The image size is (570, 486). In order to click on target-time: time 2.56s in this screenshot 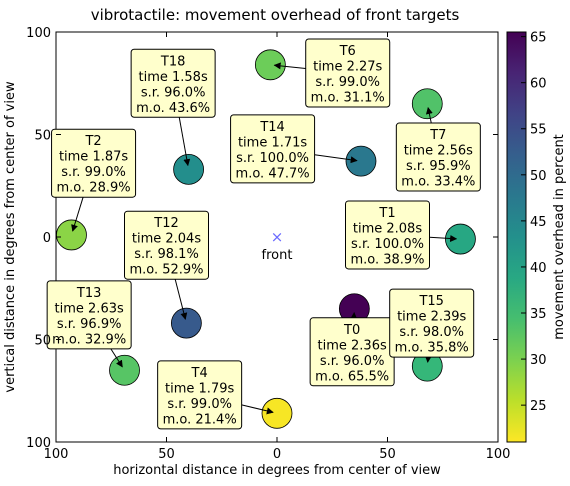, I will do `click(438, 151)`.